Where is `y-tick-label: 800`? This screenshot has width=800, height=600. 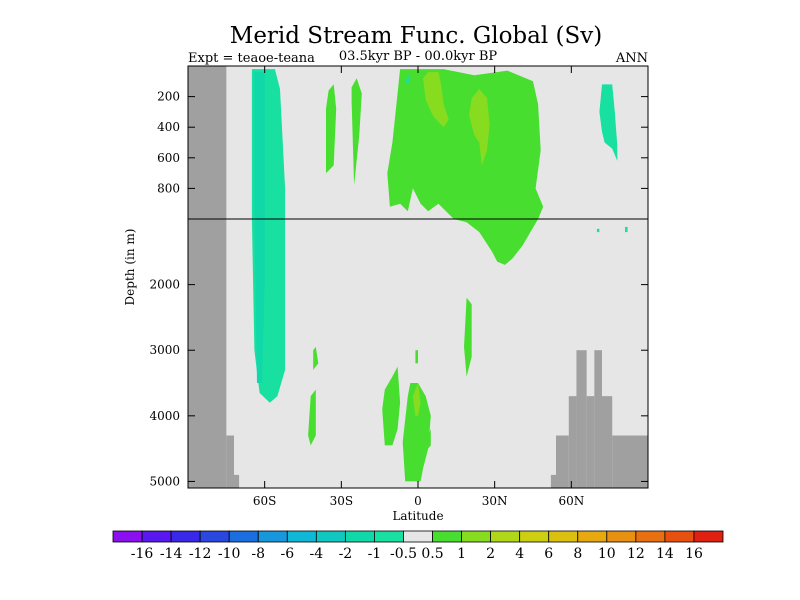 y-tick-label: 800 is located at coordinates (168, 188).